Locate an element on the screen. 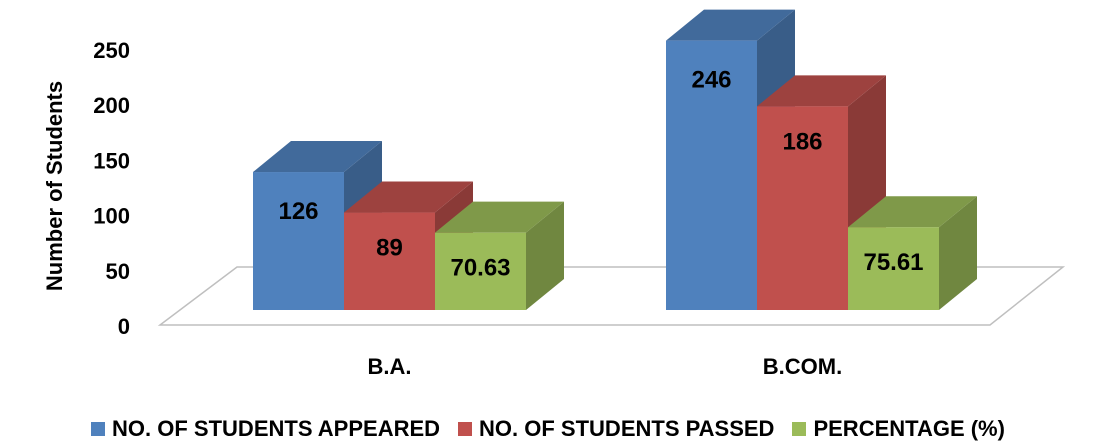 This screenshot has height=446, width=1096. y-axis: 0 50 100 150 200 250 is located at coordinates (111, 188).